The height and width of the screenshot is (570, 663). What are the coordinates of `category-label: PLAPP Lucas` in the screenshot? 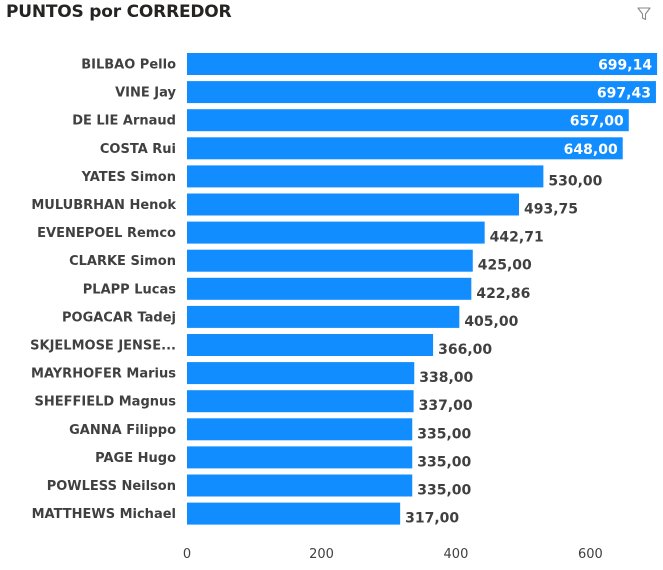 It's located at (129, 289).